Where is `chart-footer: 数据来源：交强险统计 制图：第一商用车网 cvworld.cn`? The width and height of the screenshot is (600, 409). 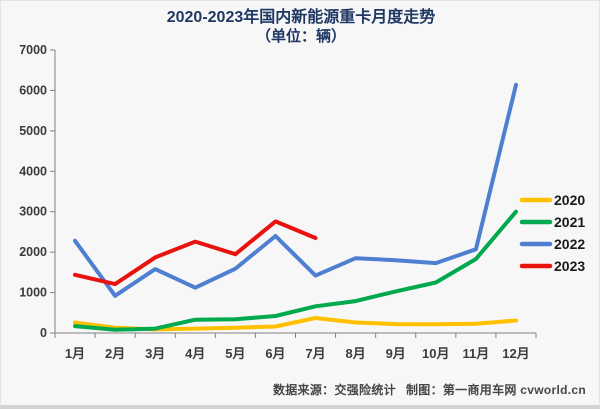
chart-footer: 数据来源：交强险统计 制图：第一商用车网 cvworld.cn is located at coordinates (424, 389).